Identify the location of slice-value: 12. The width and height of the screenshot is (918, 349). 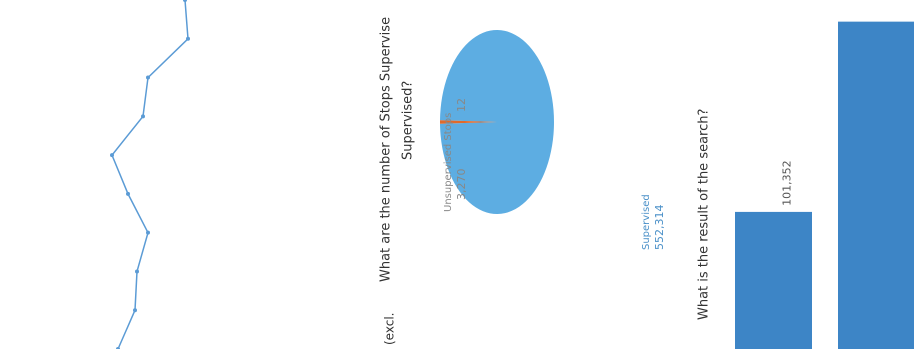
(461, 105).